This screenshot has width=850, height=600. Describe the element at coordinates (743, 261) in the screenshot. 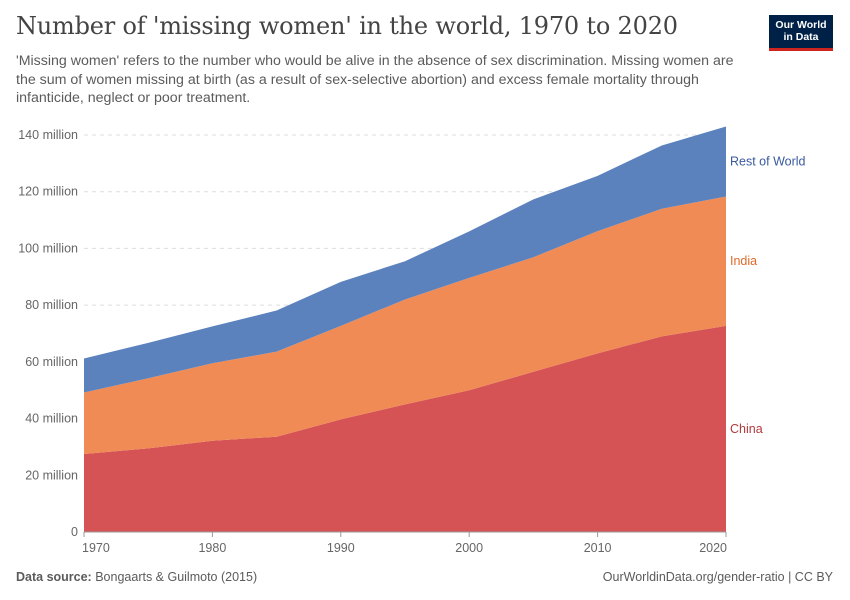

I see `series-label-india: India` at that location.